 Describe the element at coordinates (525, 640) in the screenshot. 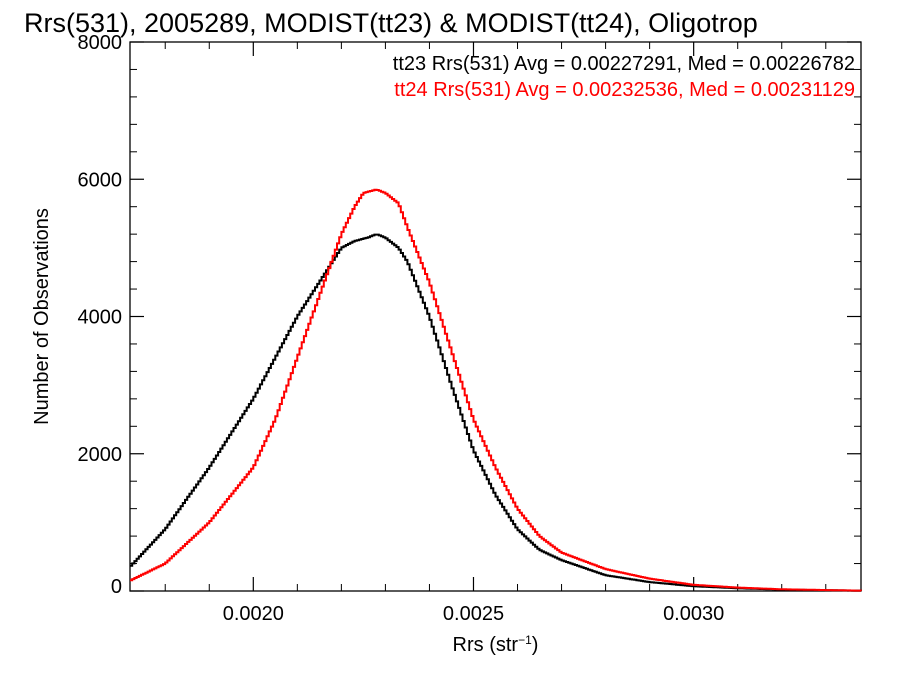

I see `x-axis-label-superscript: −1` at that location.